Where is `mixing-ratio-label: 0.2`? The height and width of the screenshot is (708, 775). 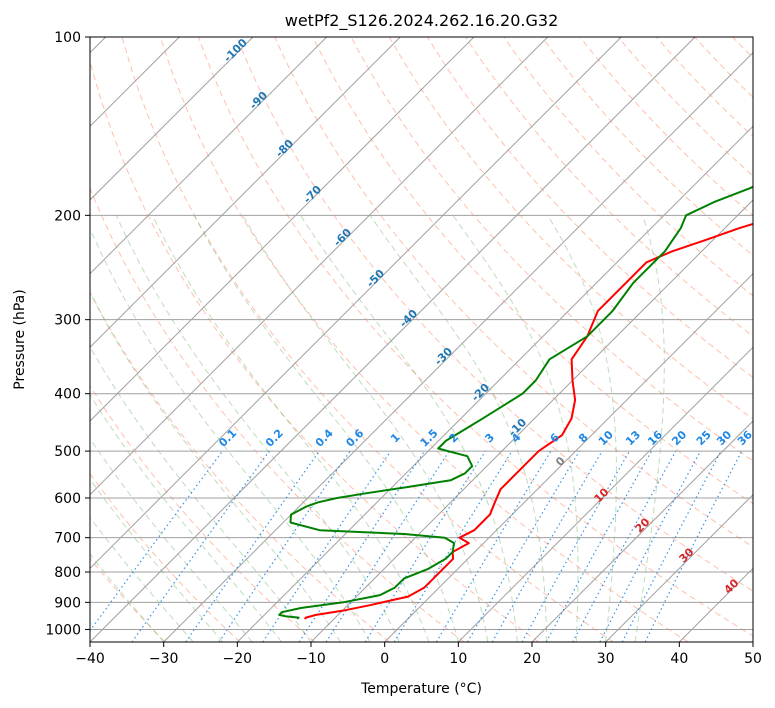
mixing-ratio-label: 0.2 is located at coordinates (274, 438).